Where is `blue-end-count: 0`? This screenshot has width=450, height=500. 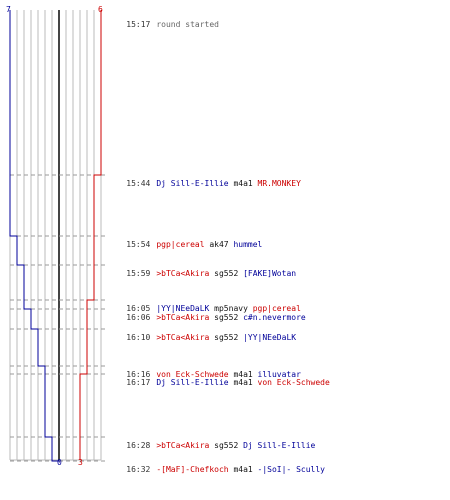
blue-end-count: 0 is located at coordinates (59, 462).